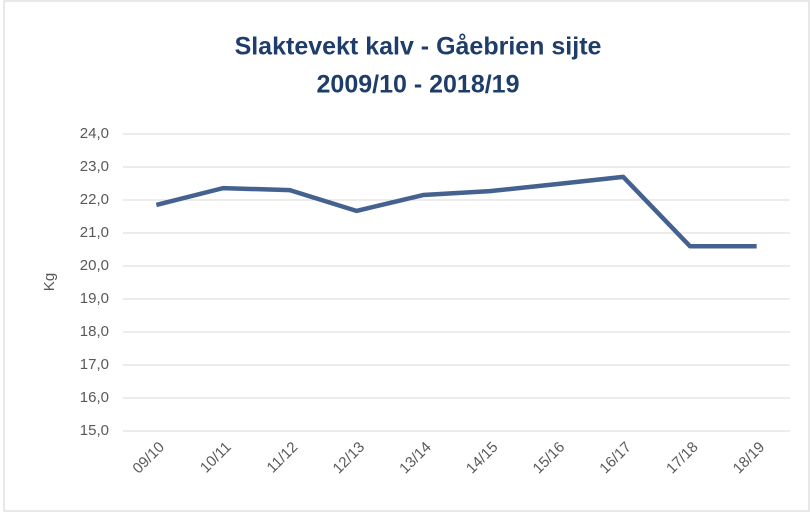 The height and width of the screenshot is (513, 811). What do you see at coordinates (94, 232) in the screenshot?
I see `y-tick-label: 21,0` at bounding box center [94, 232].